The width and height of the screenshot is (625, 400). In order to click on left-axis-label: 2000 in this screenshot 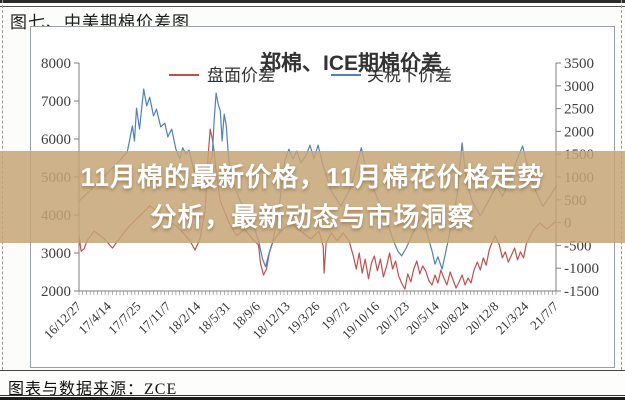, I will do `click(56, 292)`.